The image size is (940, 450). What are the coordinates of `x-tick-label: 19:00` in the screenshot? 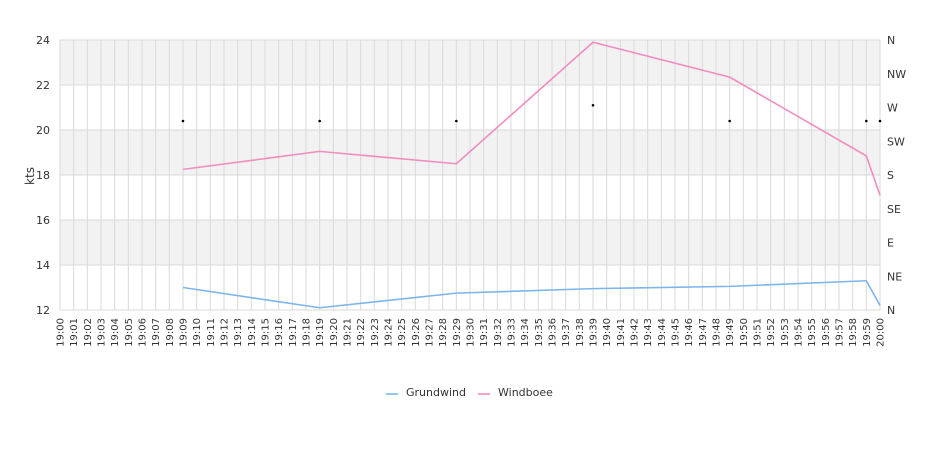 It's located at (61, 332).